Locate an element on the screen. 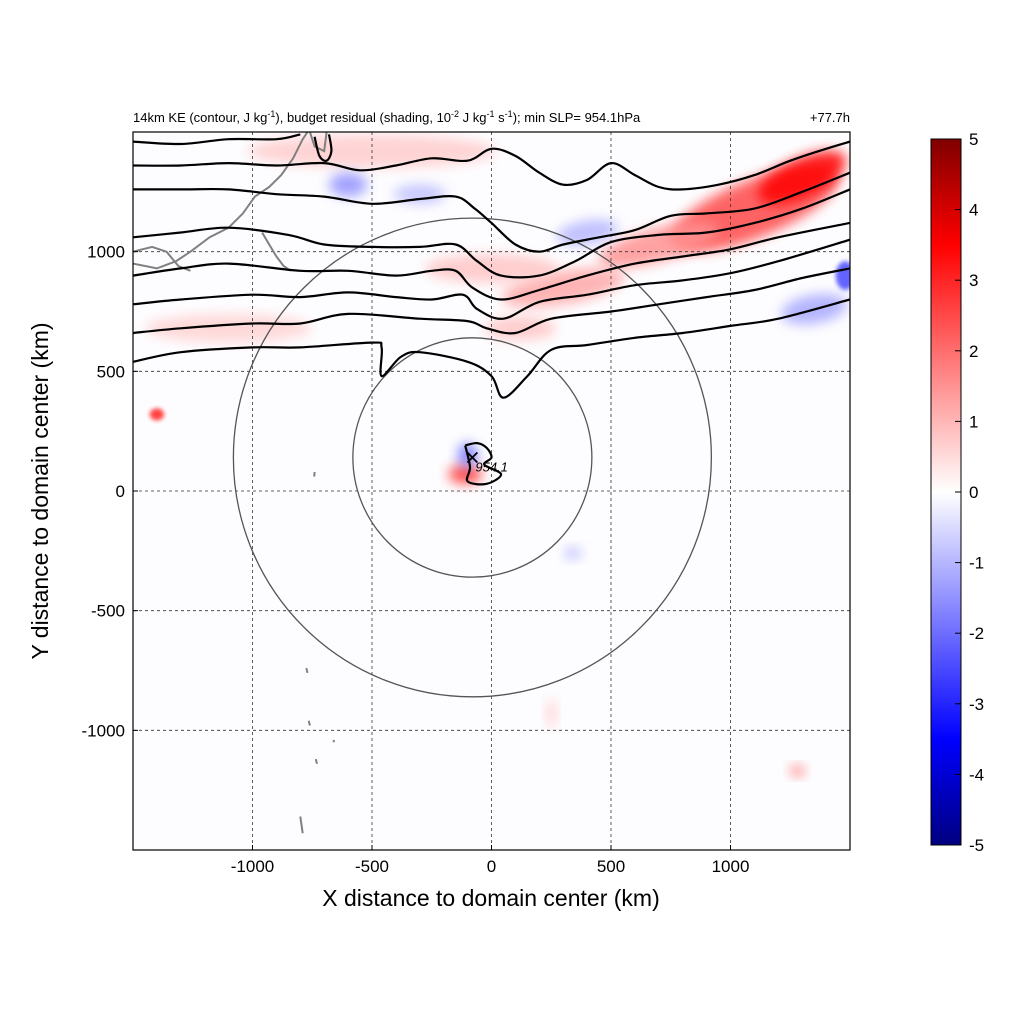 Image resolution: width=1024 pixels, height=1024 pixels. x-tick-label: 0 is located at coordinates (491, 866).